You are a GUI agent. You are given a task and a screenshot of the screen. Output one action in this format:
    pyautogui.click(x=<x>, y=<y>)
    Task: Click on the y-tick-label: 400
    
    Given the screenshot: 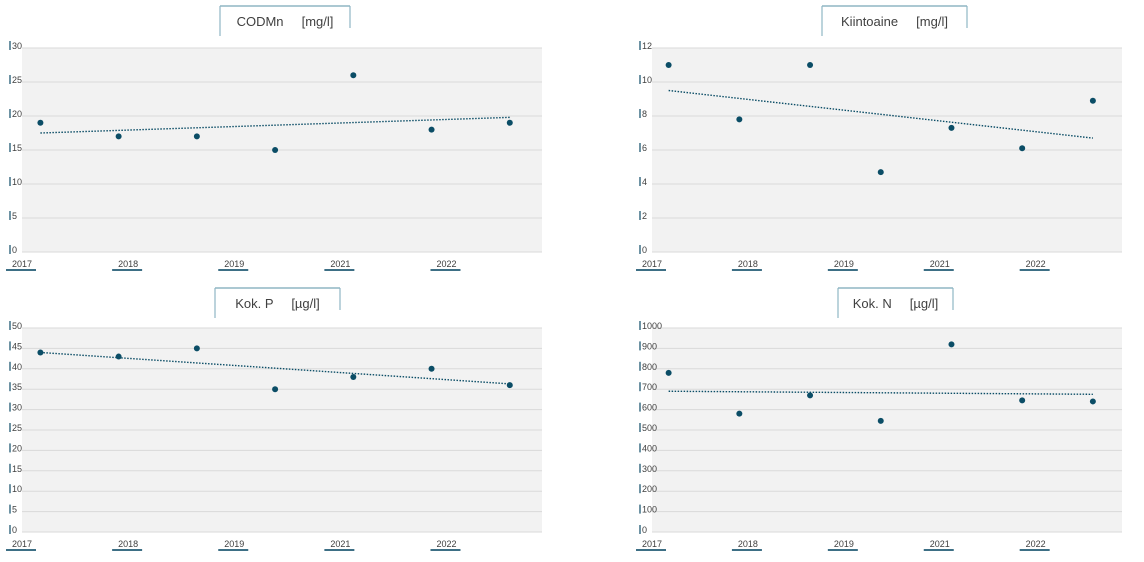 What is the action you would take?
    pyautogui.click(x=649, y=448)
    